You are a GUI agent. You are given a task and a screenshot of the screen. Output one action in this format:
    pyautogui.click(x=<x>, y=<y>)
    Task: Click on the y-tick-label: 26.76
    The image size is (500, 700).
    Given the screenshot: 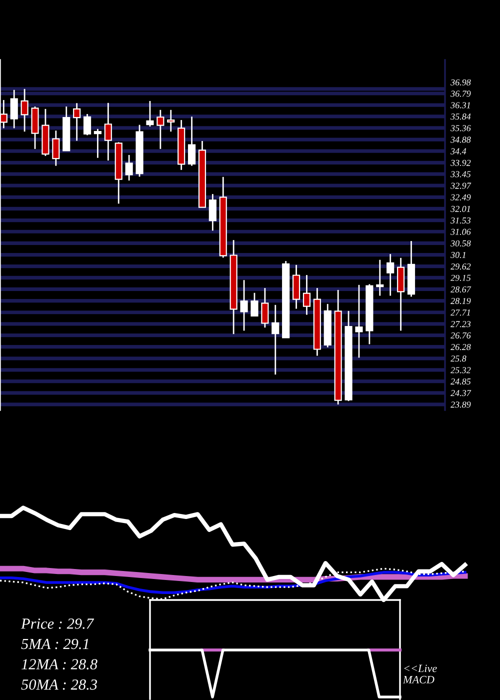 What is the action you would take?
    pyautogui.click(x=460, y=335)
    